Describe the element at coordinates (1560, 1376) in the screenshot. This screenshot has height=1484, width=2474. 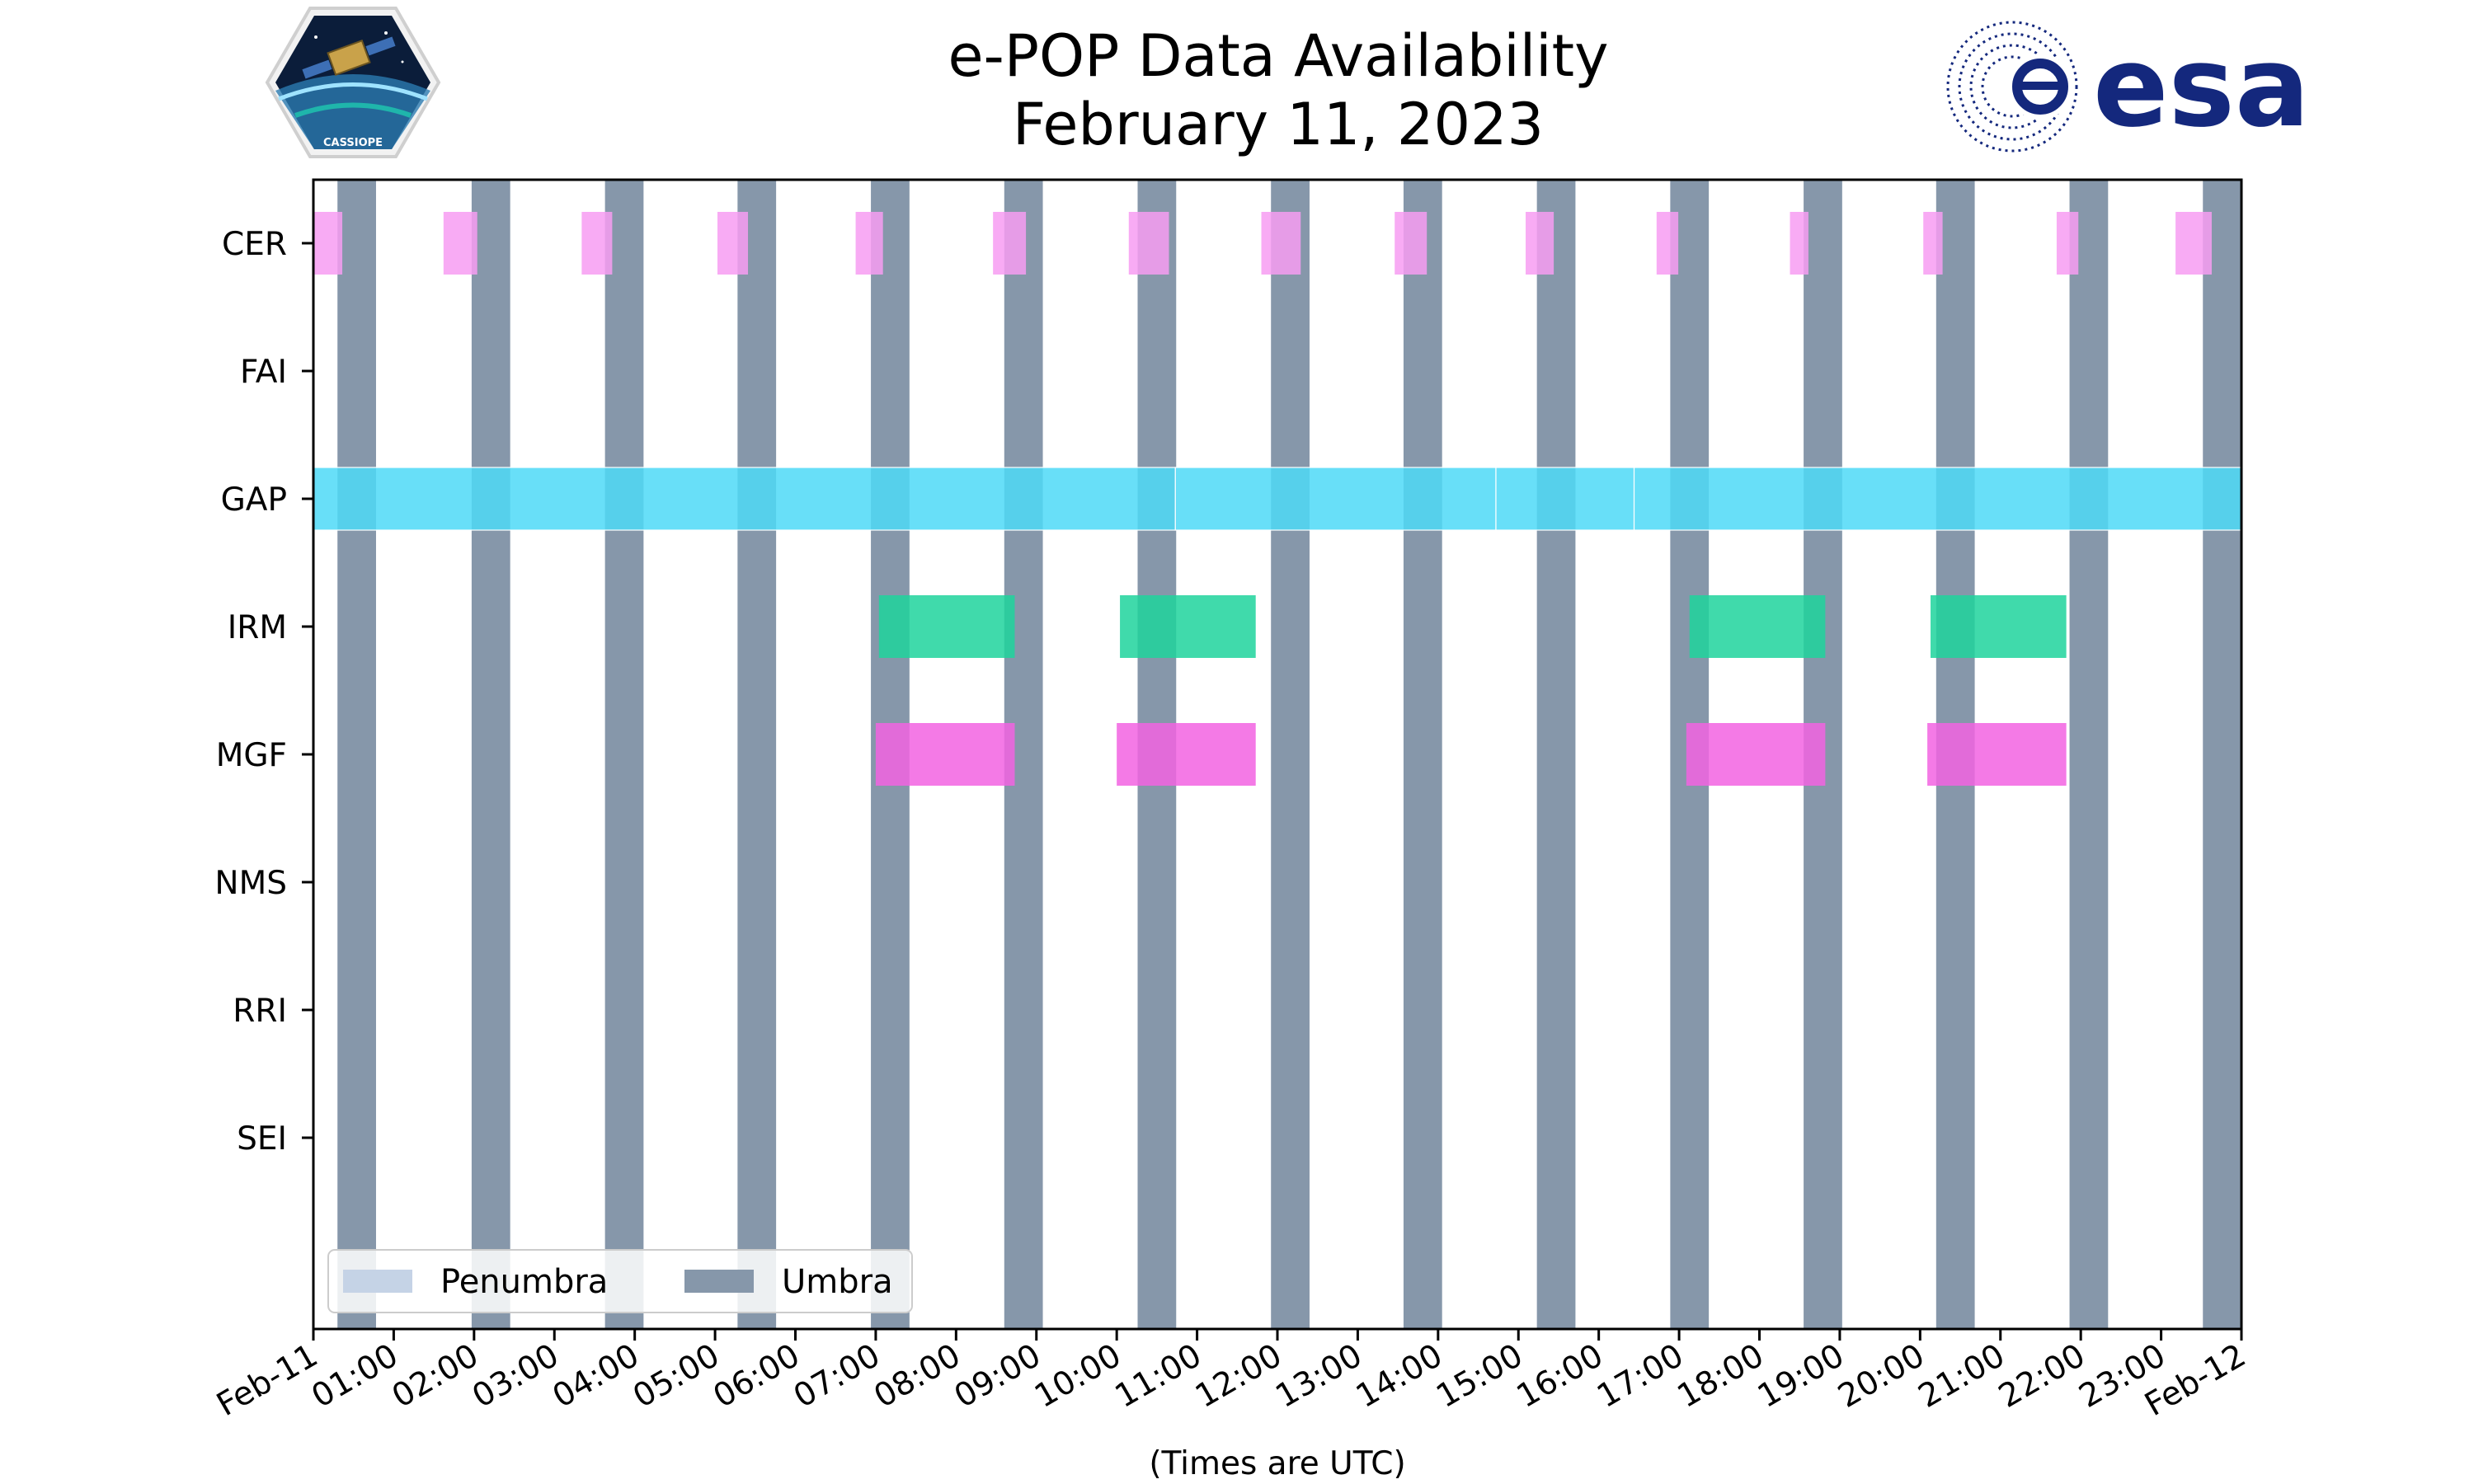
I see `x-tick-label-16: 16:00` at that location.